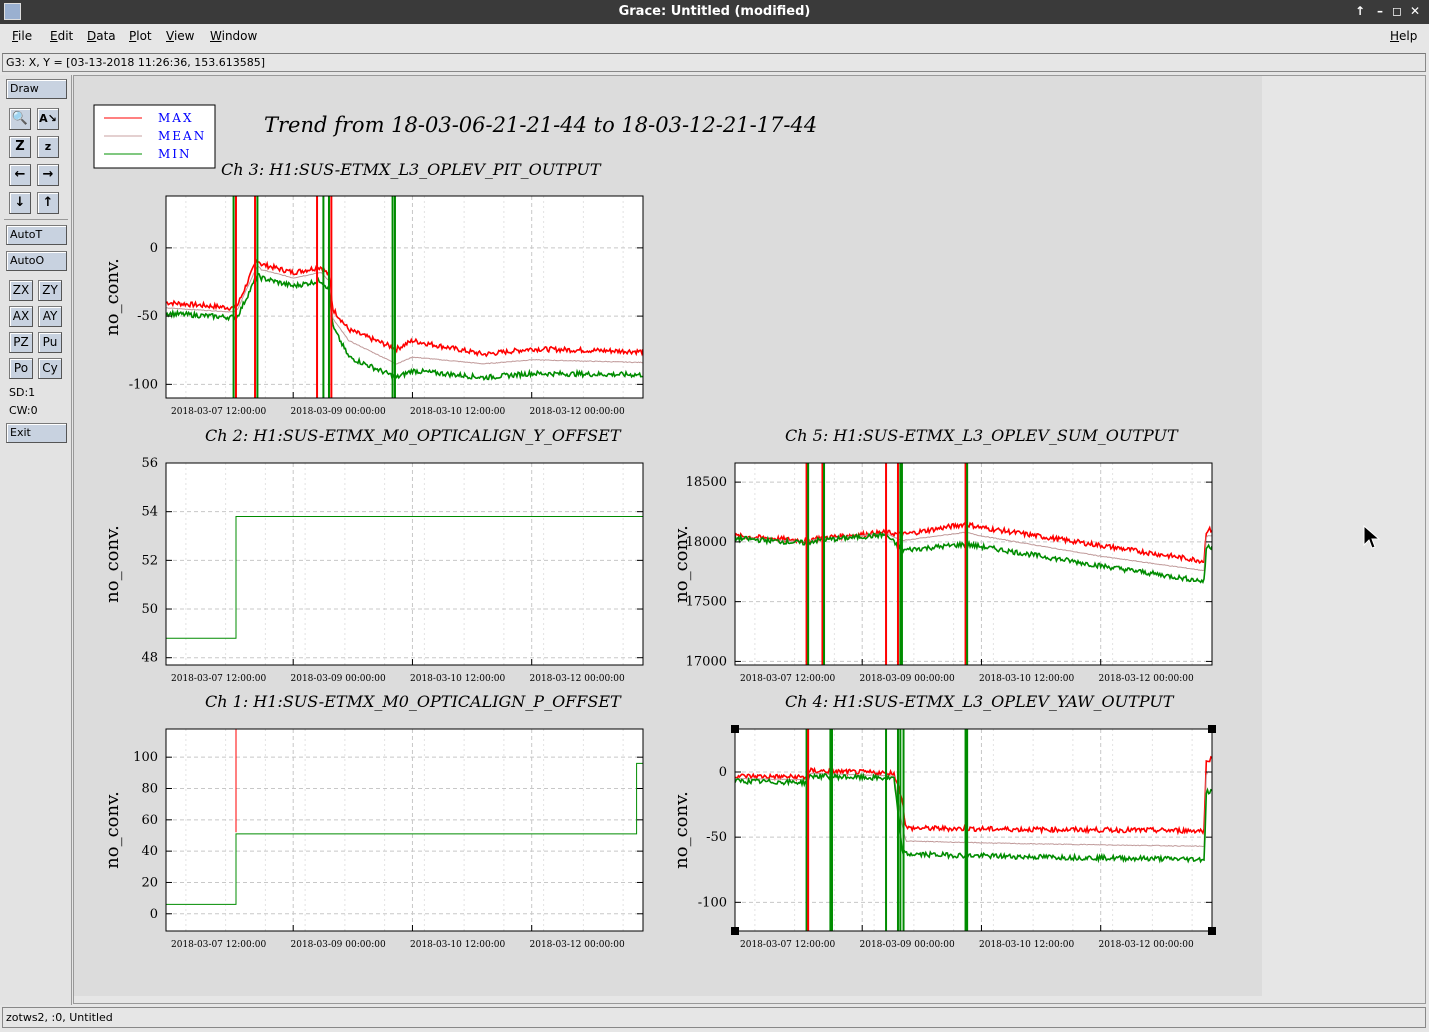 This screenshot has width=1429, height=1032. What do you see at coordinates (973, 795) in the screenshot?
I see `ch4-series-max` at bounding box center [973, 795].